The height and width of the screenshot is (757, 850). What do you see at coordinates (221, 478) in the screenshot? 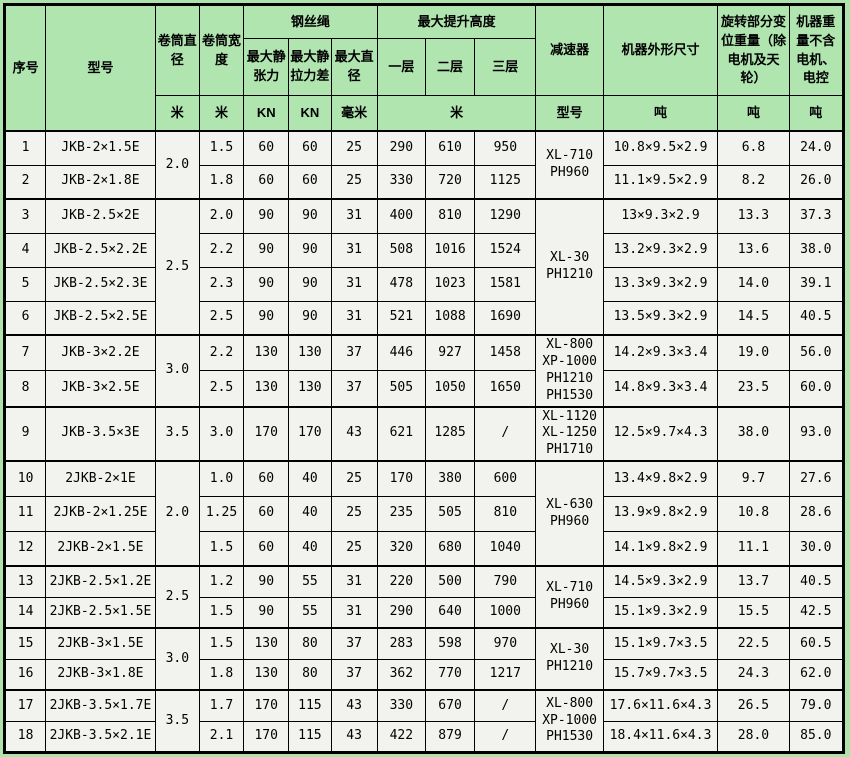
I see `cell-drum-width: 1.0` at bounding box center [221, 478].